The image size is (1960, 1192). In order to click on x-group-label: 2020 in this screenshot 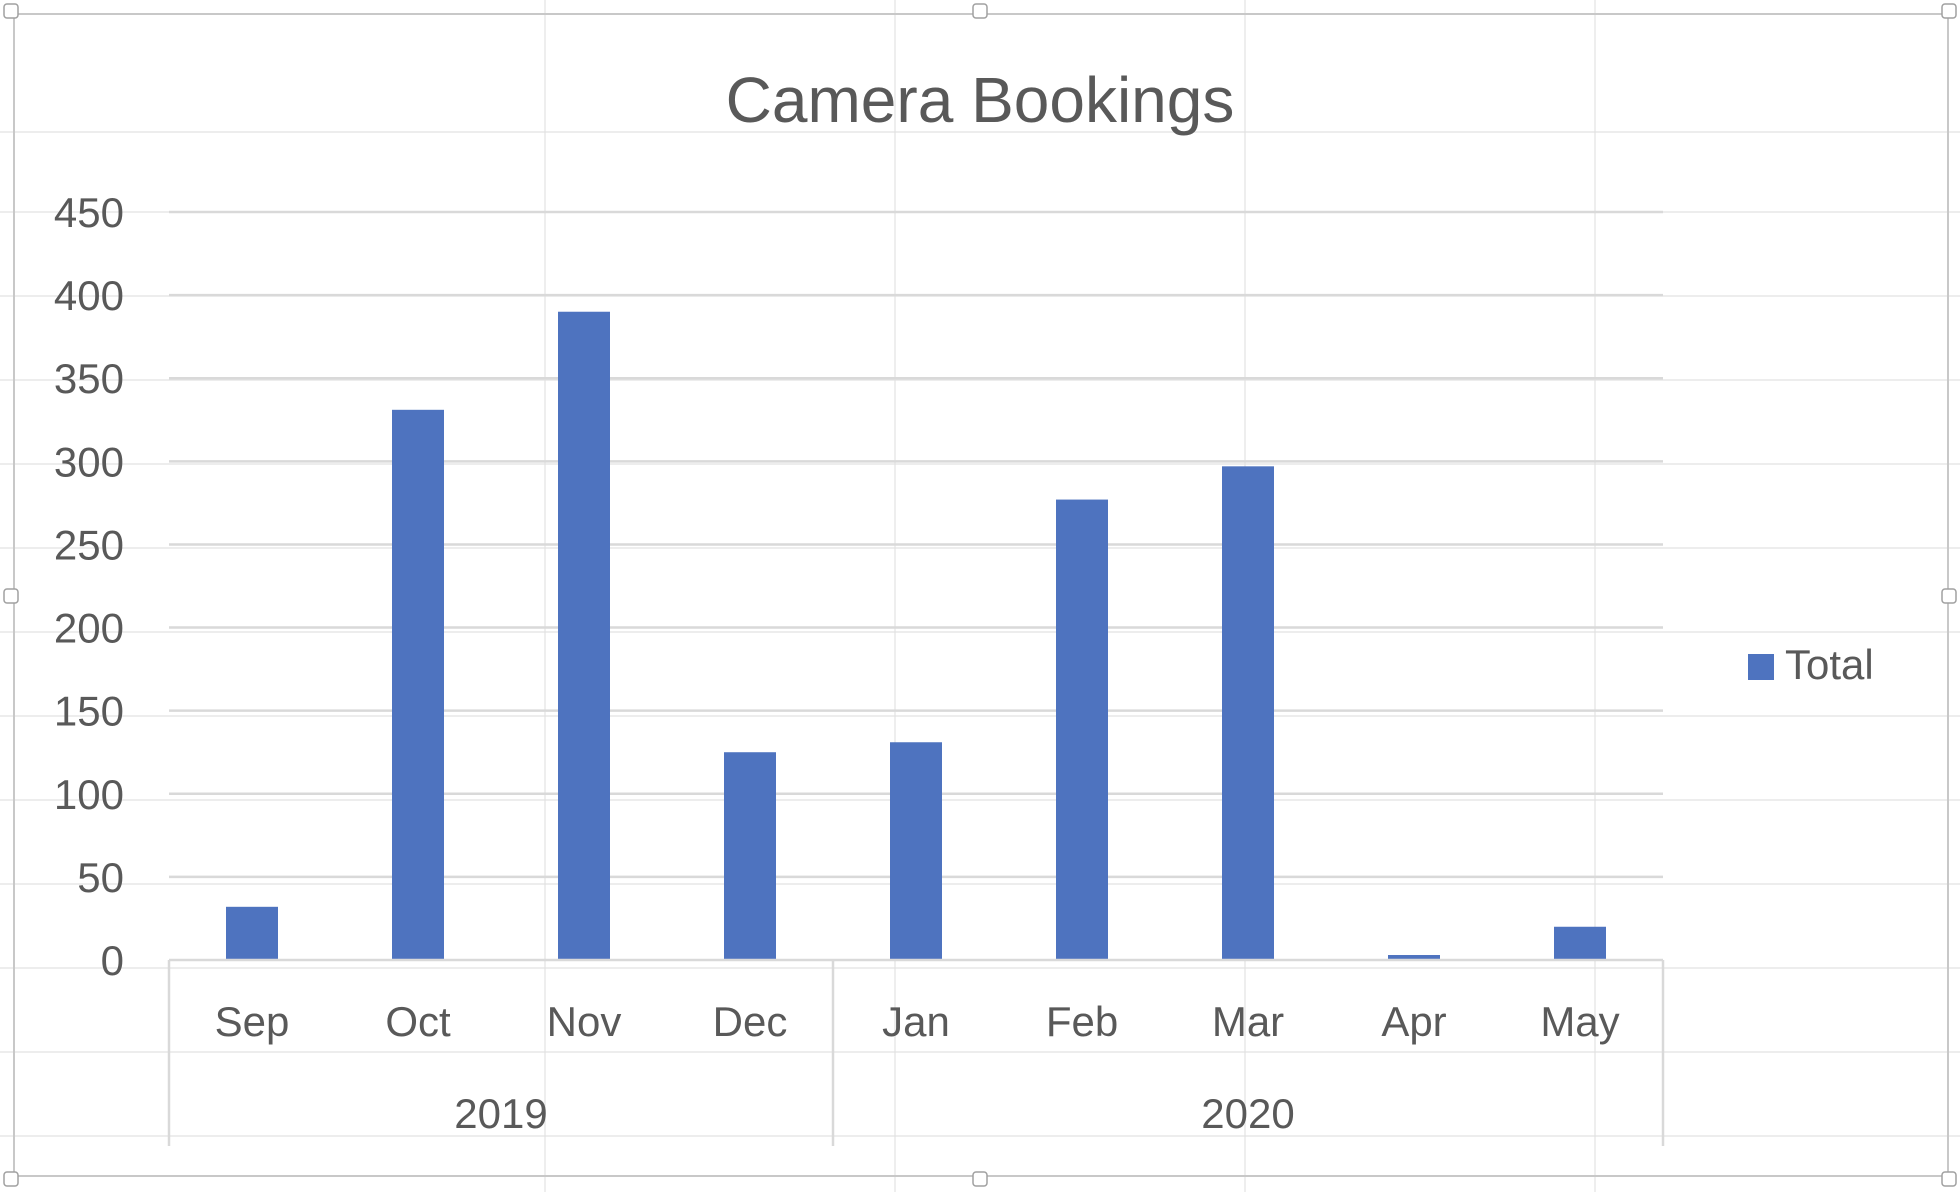, I will do `click(1247, 1113)`.